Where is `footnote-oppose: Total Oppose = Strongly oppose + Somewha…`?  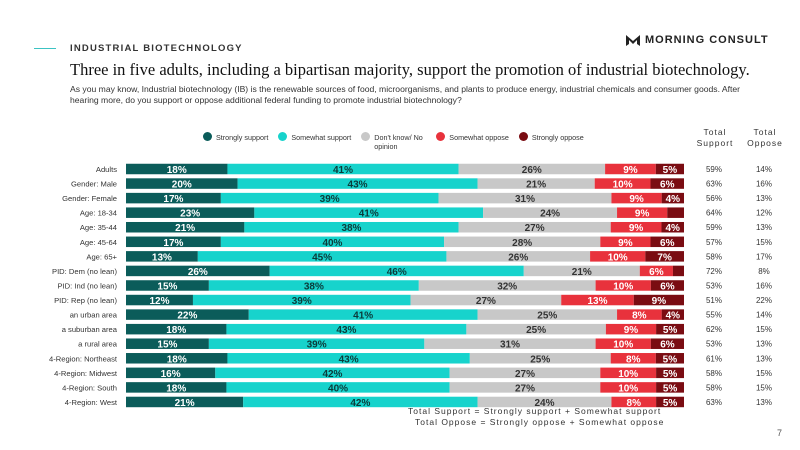 footnote-oppose: Total Oppose = Strongly oppose + Somewha… is located at coordinates (540, 422).